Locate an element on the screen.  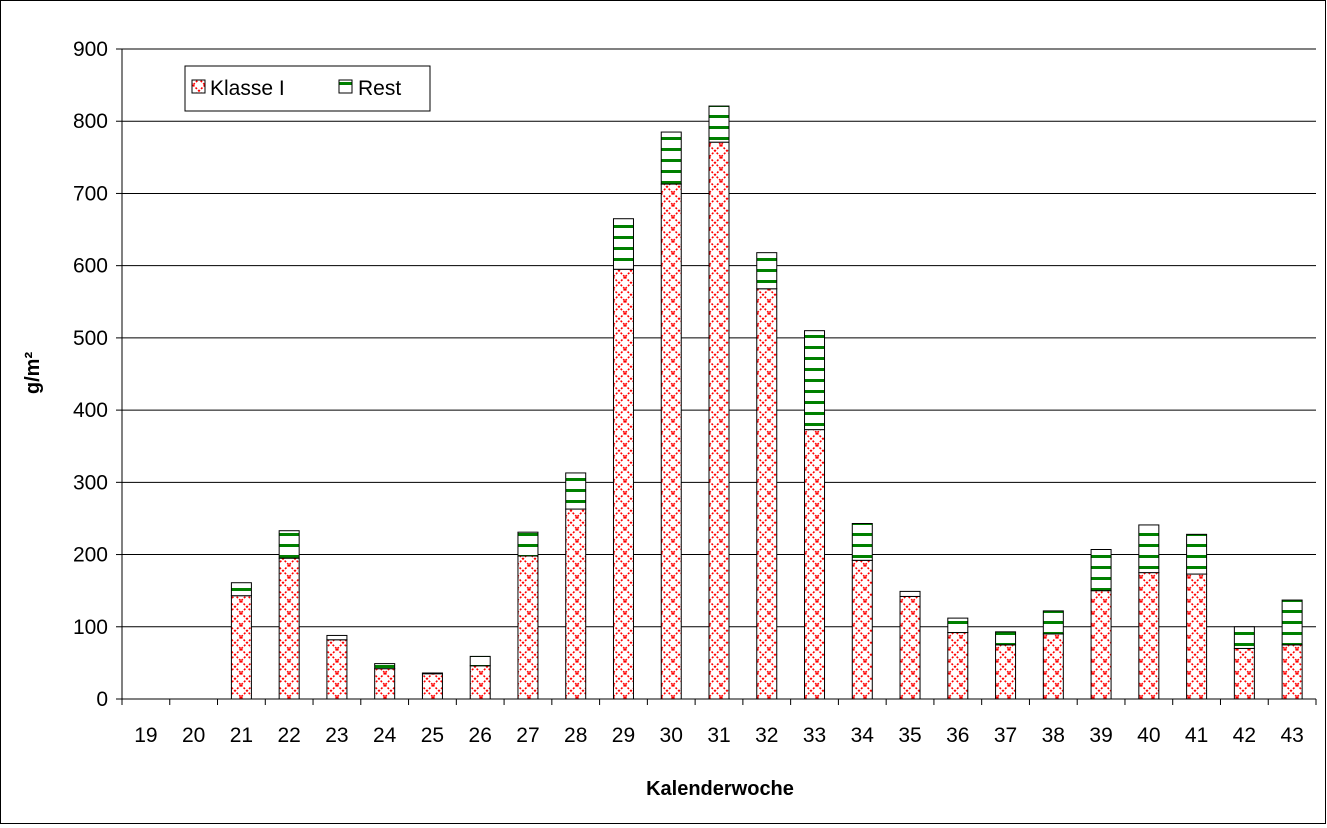
x-tick-label: 27 is located at coordinates (527, 735).